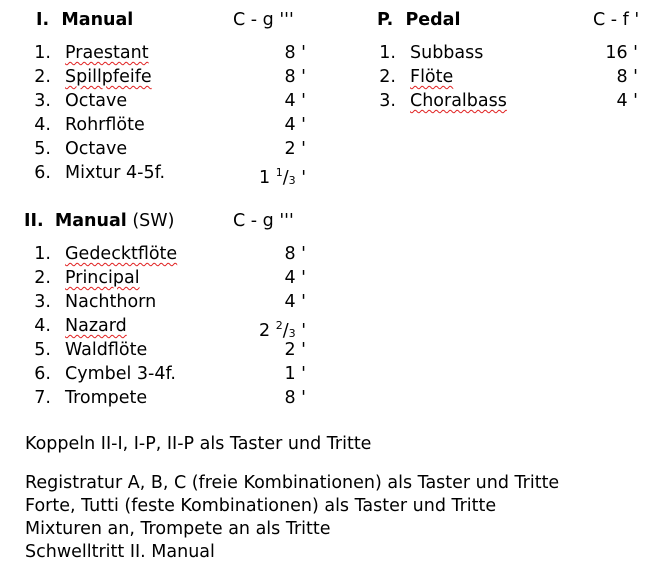 Image resolution: width=667 pixels, height=568 pixels. What do you see at coordinates (105, 125) in the screenshot?
I see `stop-name: Rohrflöte` at bounding box center [105, 125].